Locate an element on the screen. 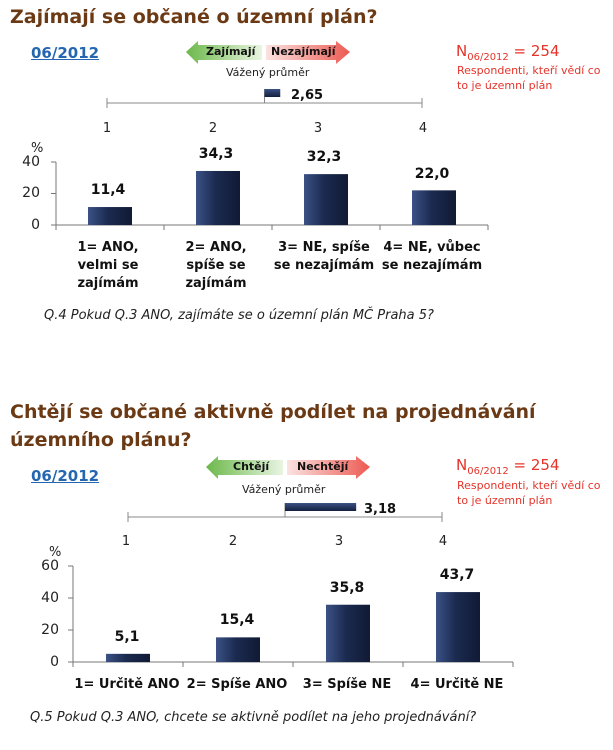 This screenshot has height=750, width=613. chart2-data-label-2: 15,4 is located at coordinates (237, 620).